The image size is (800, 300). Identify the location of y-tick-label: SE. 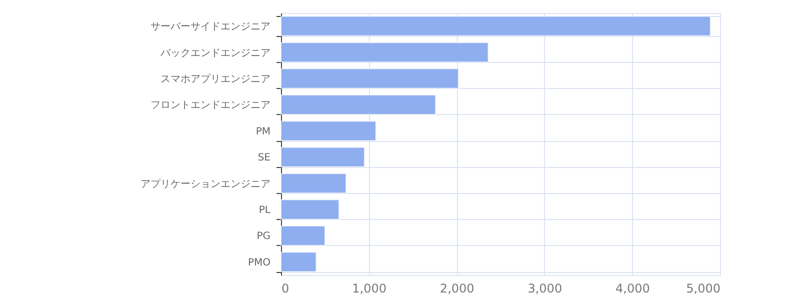
(264, 158).